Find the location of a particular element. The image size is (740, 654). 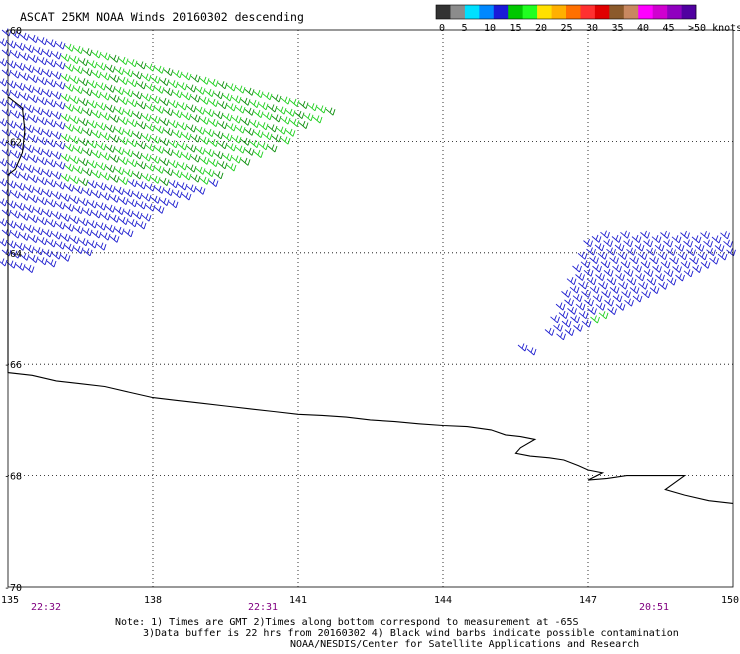

colorbar-label: 40 is located at coordinates (643, 28).